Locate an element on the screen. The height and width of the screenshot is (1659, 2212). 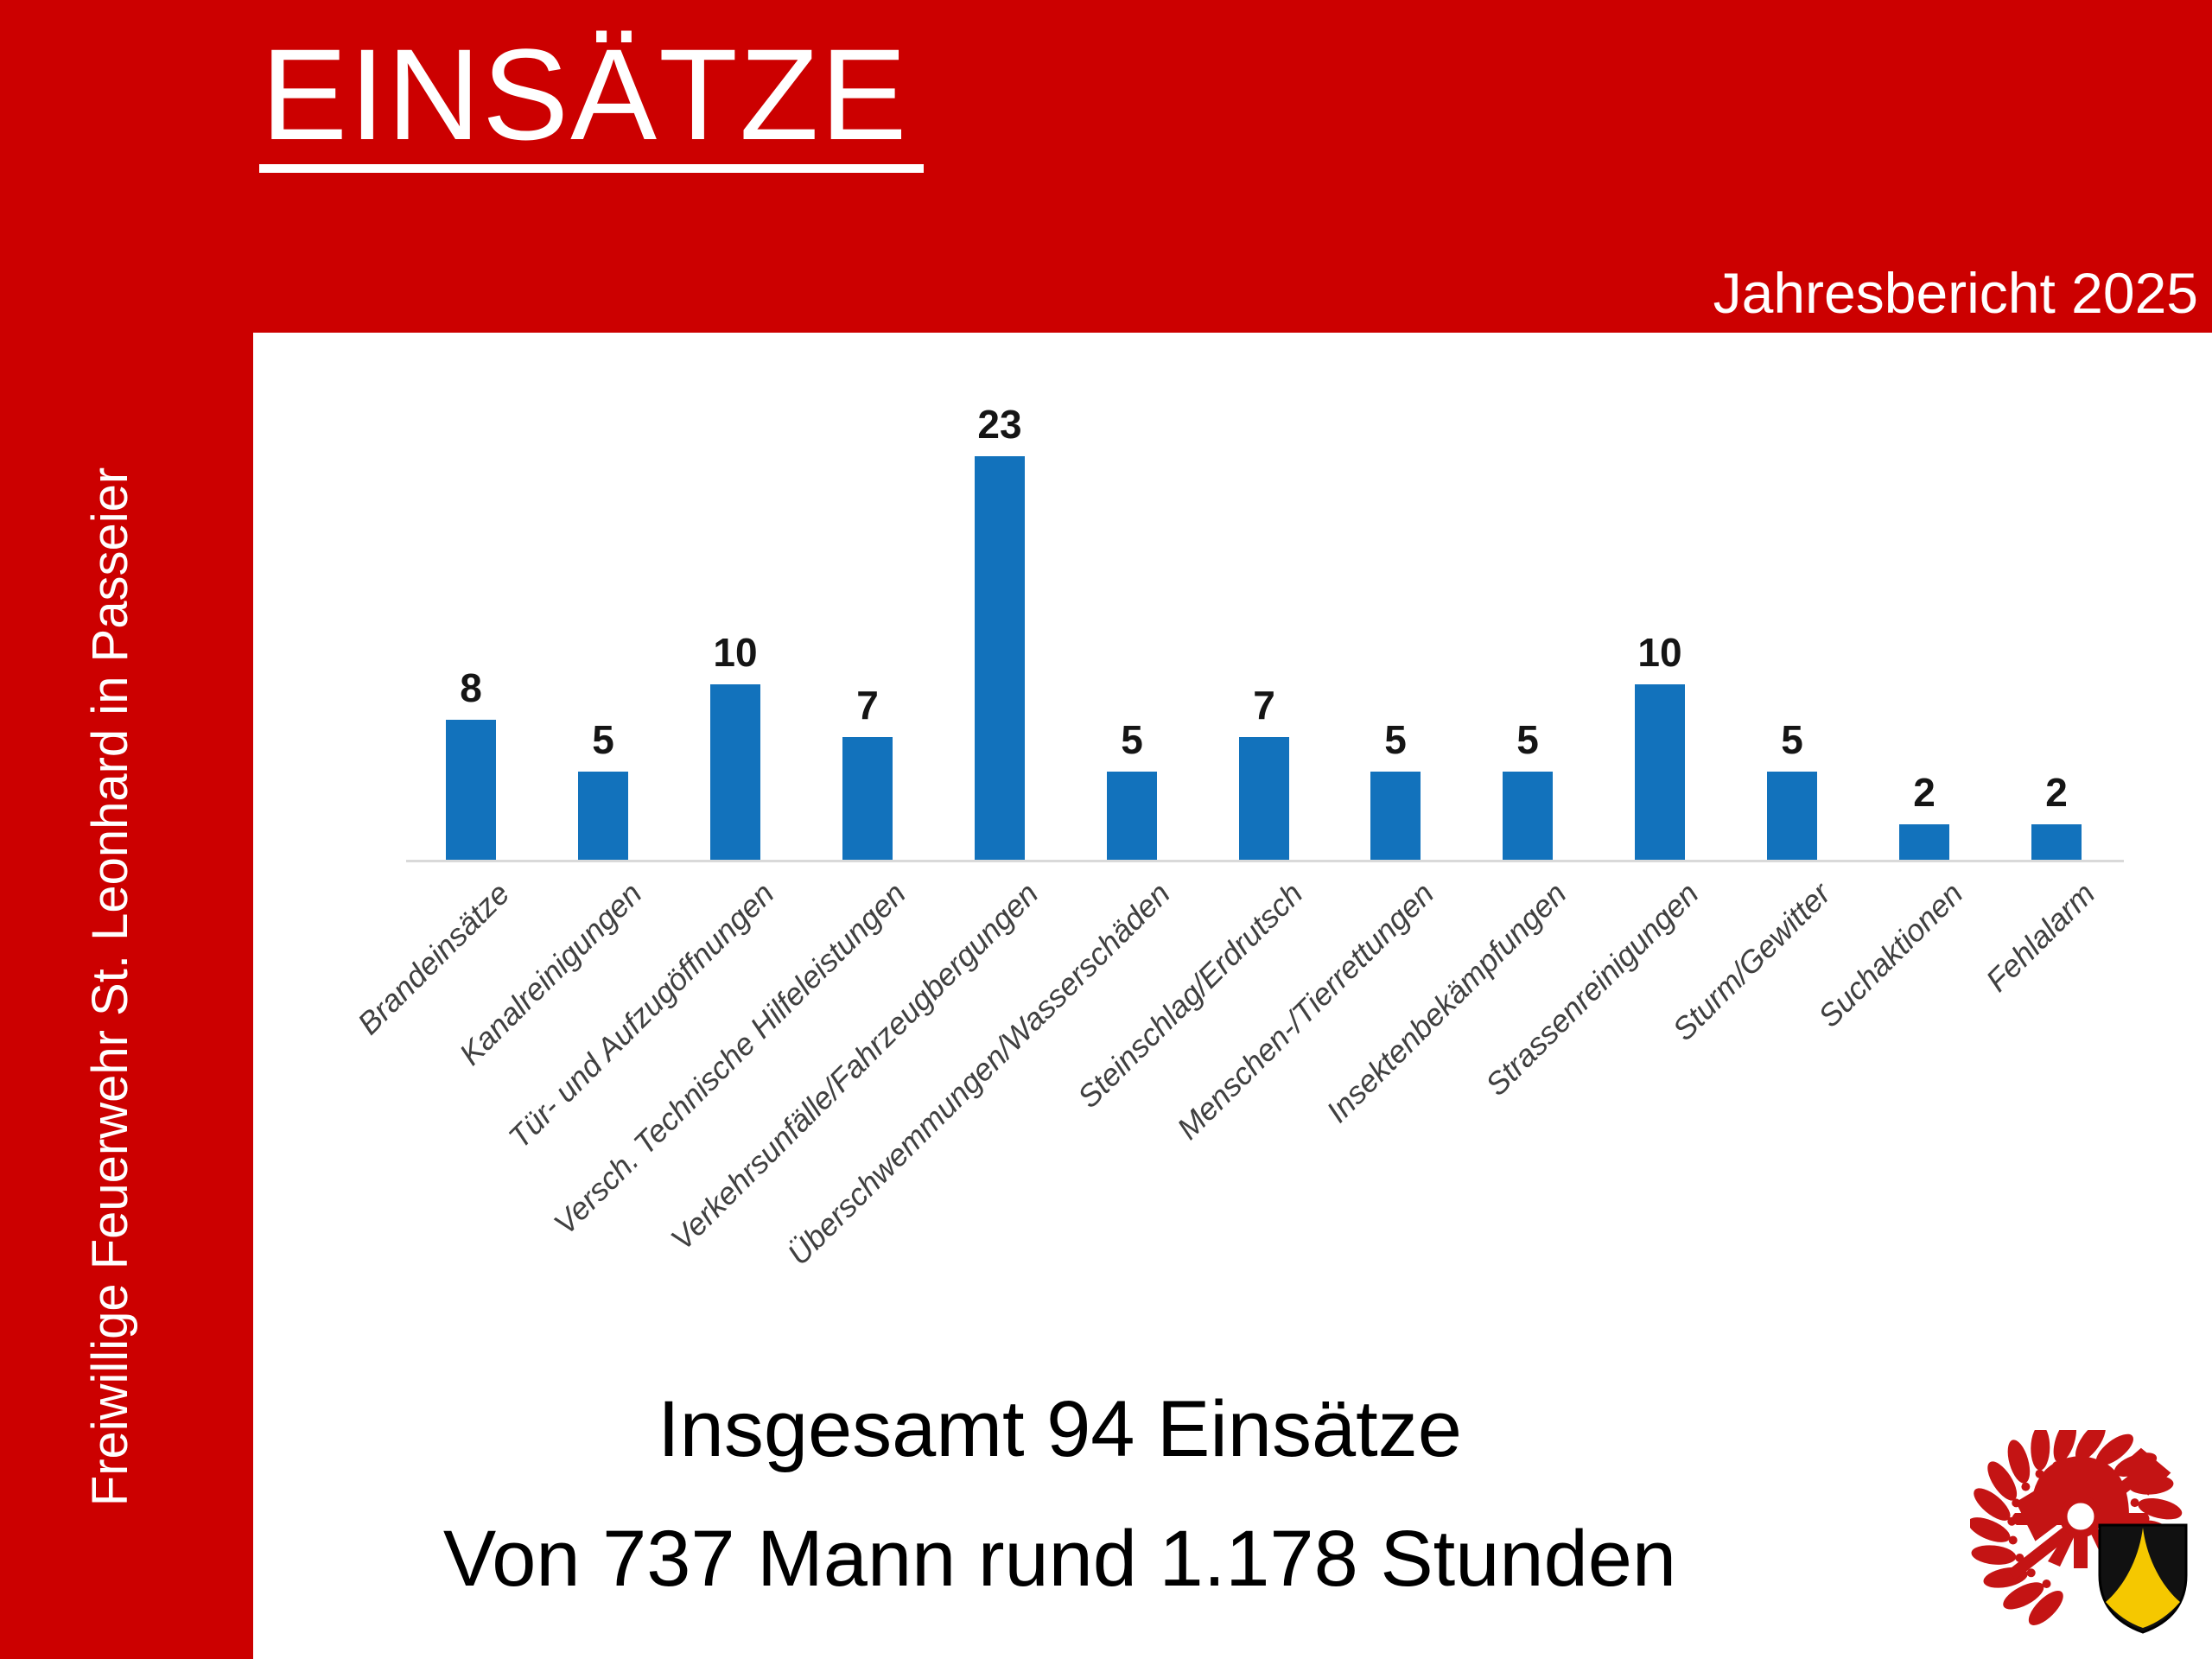
x-axis-line is located at coordinates (1265, 861).